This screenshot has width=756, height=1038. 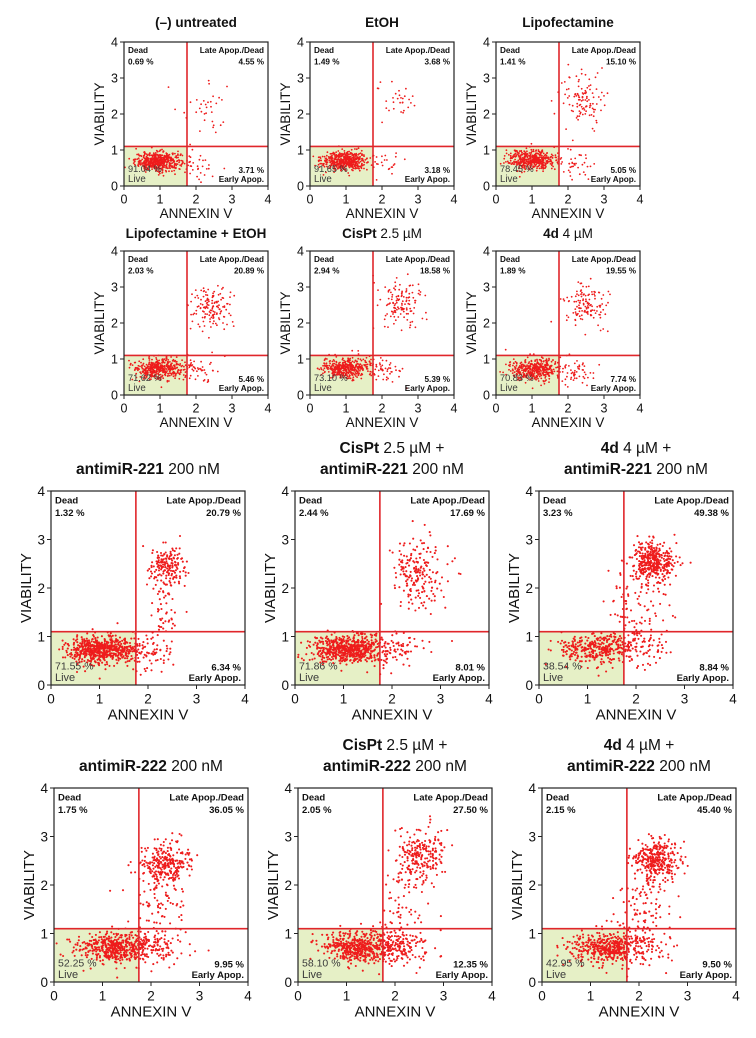 I want to click on panel-title: CisPt 2.5 µM, so click(x=382, y=233).